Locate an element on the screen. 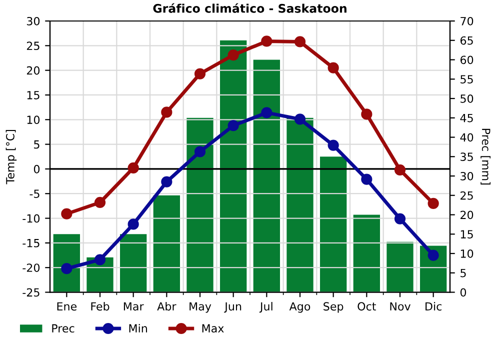 Image resolution: width=500 pixels, height=350 pixels. x-tick-label: Oct is located at coordinates (367, 306).